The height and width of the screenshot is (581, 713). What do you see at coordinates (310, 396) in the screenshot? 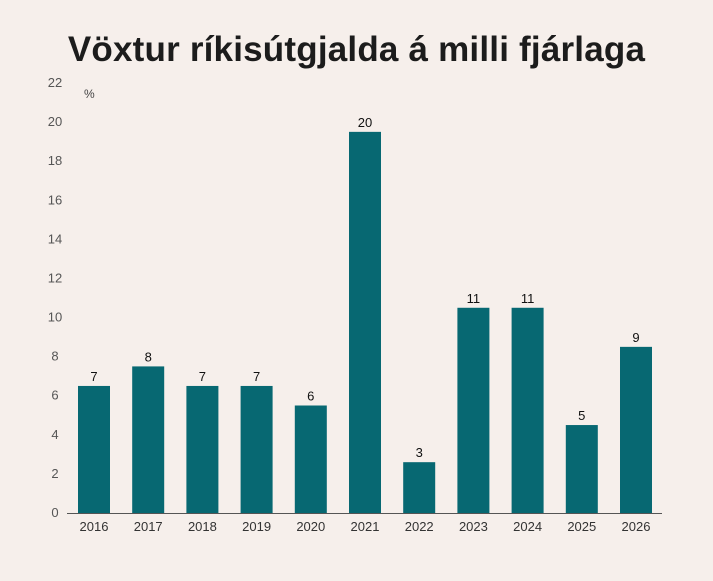
I see `data-label: 6` at bounding box center [310, 396].